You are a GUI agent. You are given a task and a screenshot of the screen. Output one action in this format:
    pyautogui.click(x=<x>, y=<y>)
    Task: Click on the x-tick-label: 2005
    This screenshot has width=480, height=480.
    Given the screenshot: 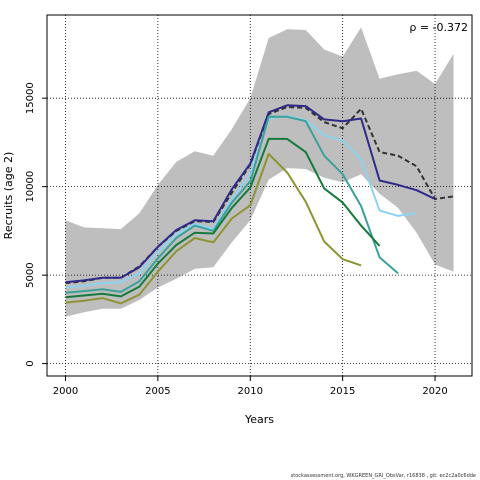 What is the action you would take?
    pyautogui.click(x=157, y=391)
    